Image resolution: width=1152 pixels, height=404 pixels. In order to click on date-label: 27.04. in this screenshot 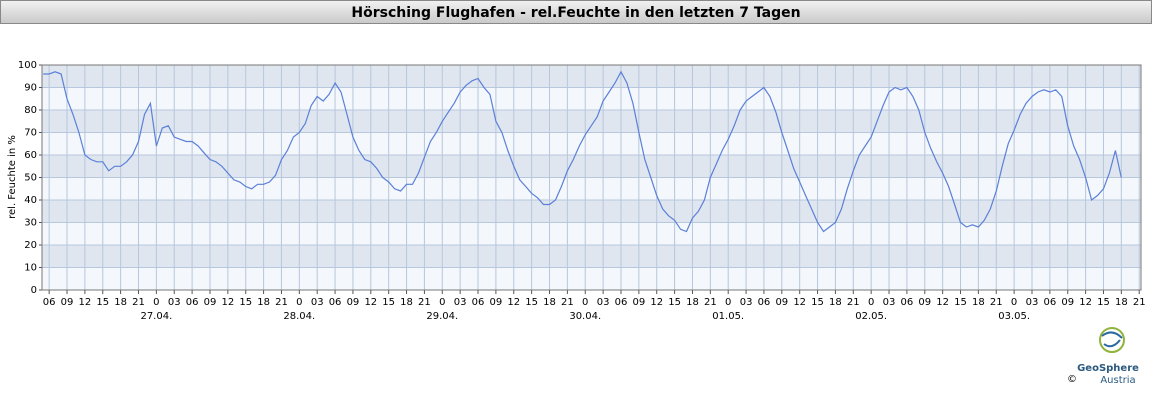, I will do `click(156, 316)`.